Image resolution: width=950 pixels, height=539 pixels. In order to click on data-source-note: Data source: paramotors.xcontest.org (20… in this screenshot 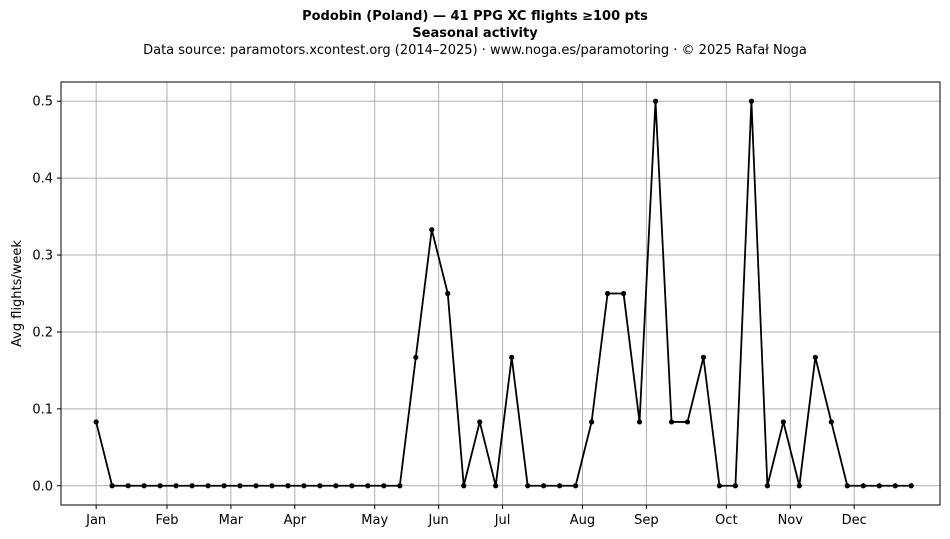, I will do `click(475, 50)`.